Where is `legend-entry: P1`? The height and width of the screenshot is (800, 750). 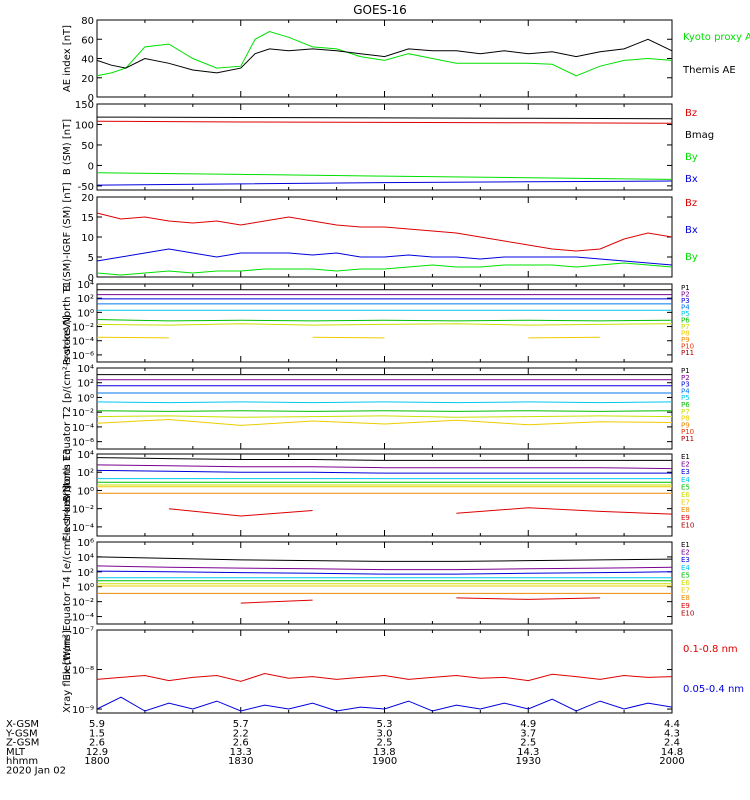 legend-entry: P1 is located at coordinates (685, 371).